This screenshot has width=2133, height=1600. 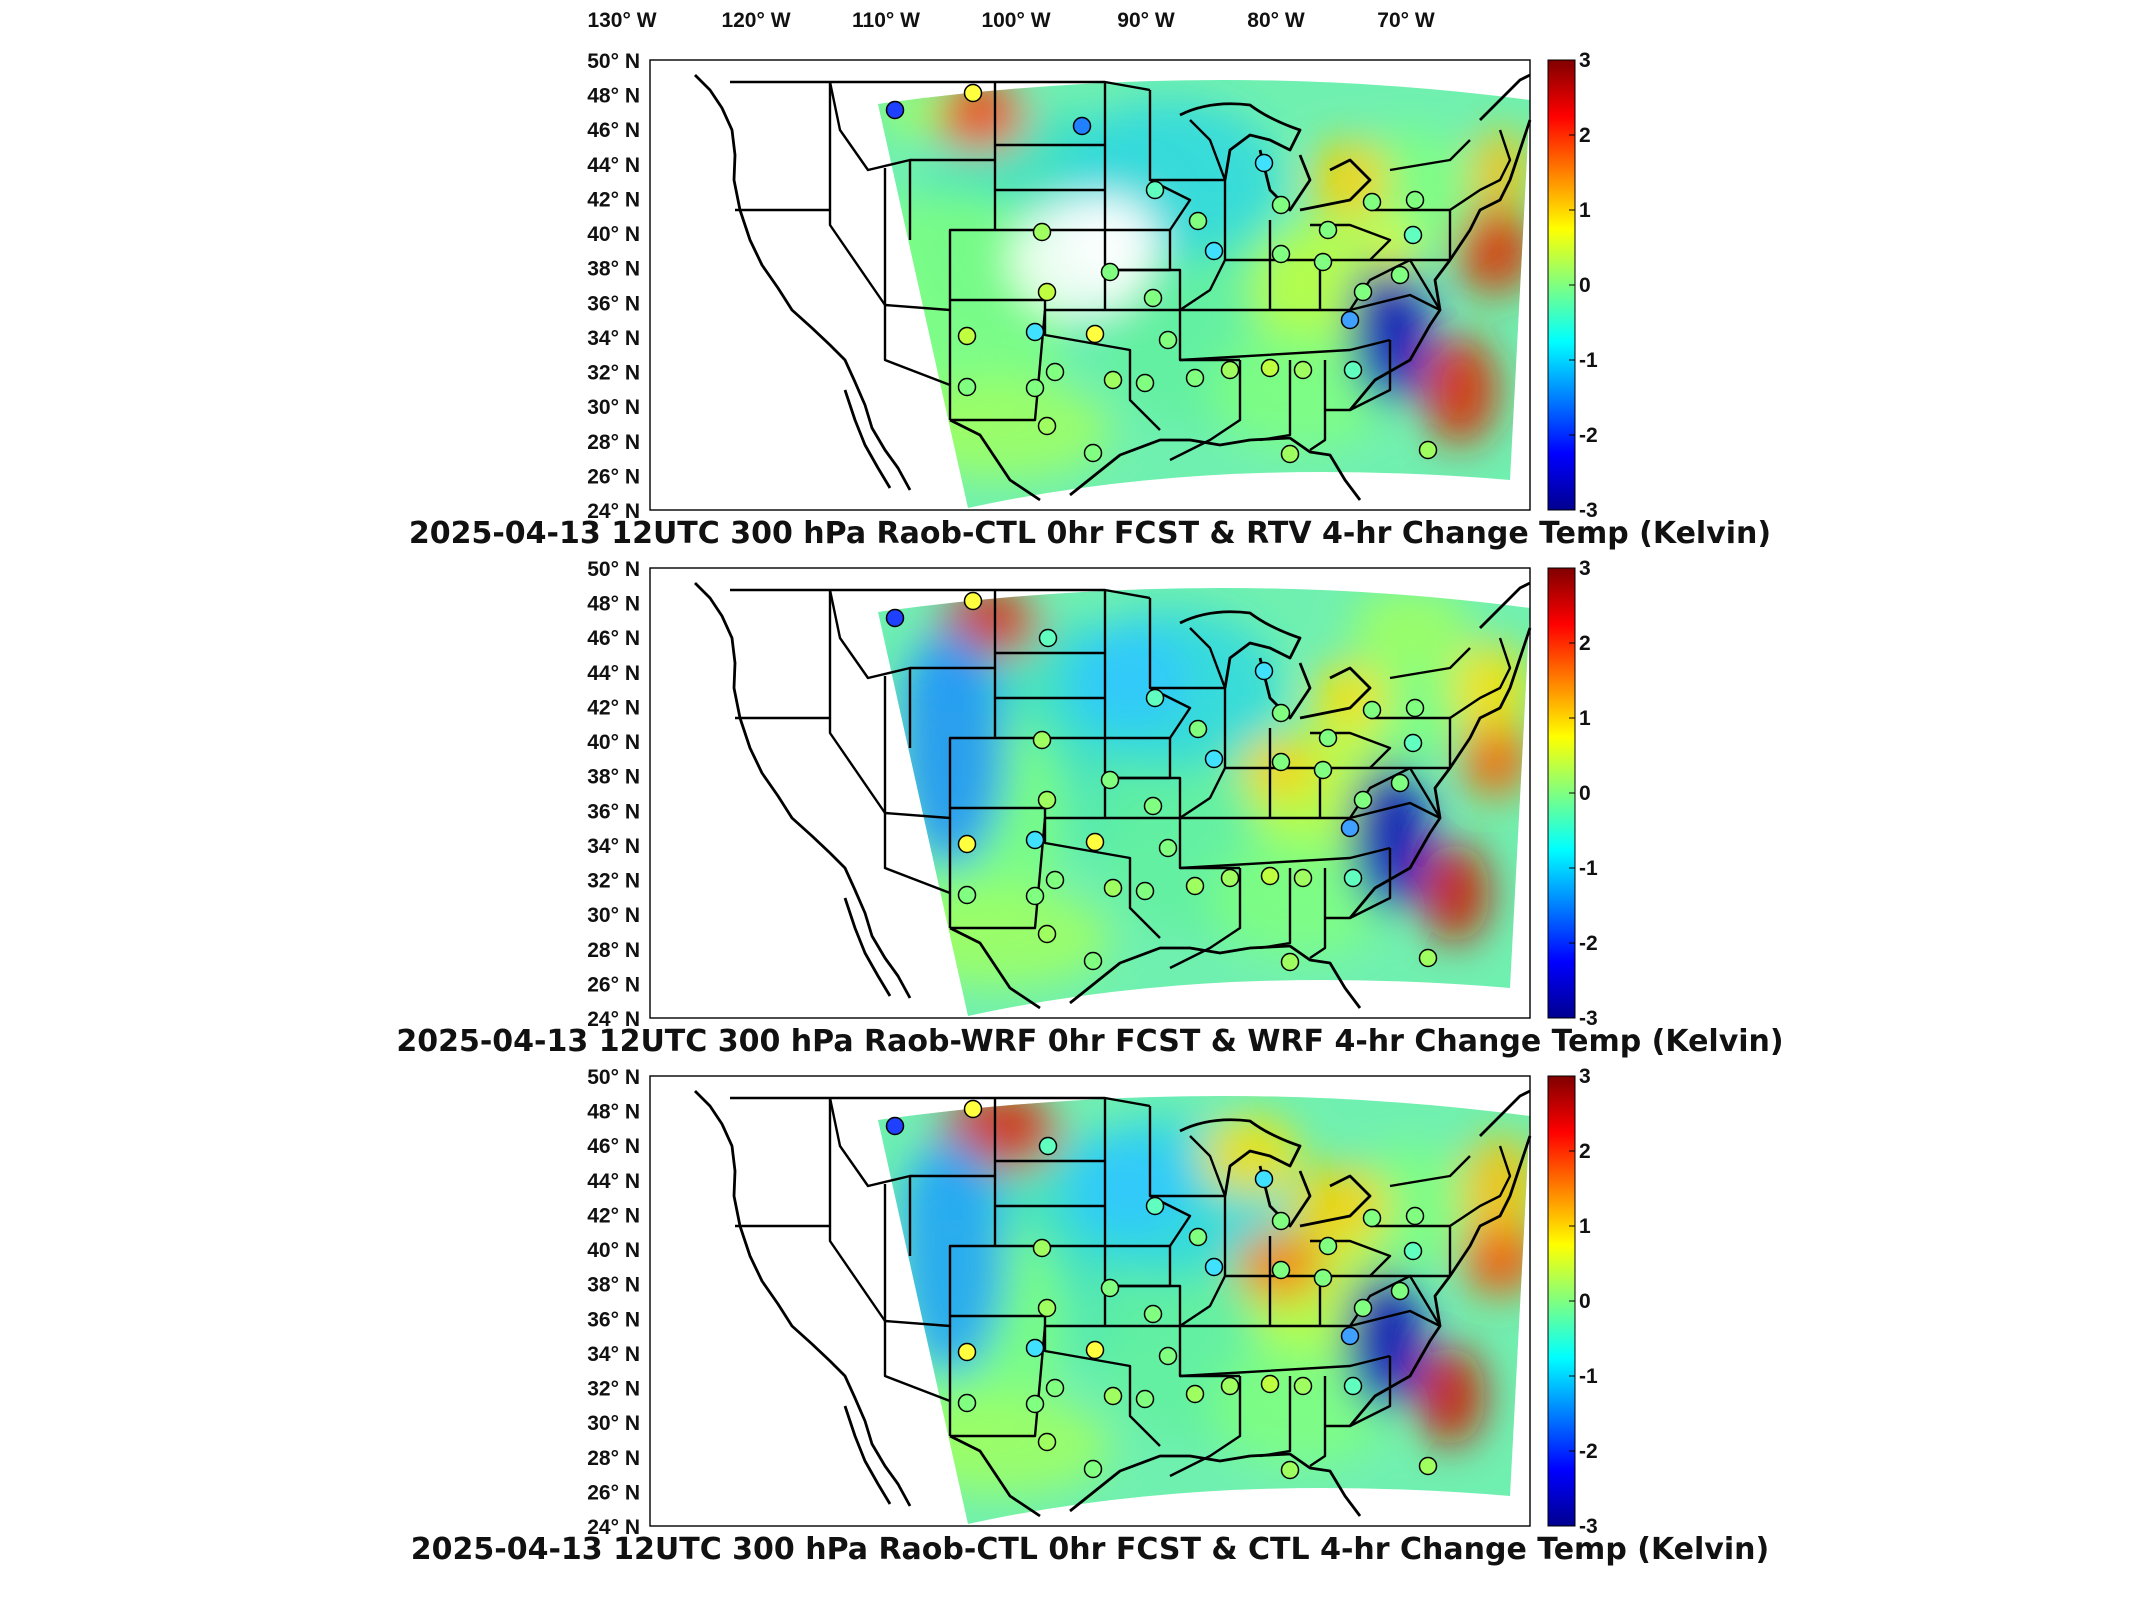 What do you see at coordinates (613, 476) in the screenshot?
I see `lat-label: 26° N` at bounding box center [613, 476].